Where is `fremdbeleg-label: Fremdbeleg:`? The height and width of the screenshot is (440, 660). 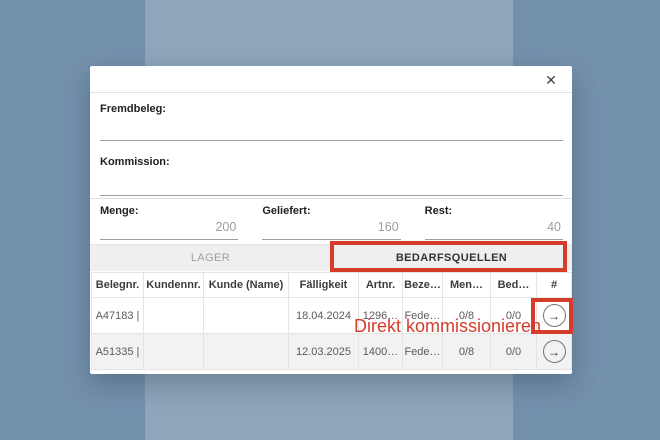
fremdbeleg-label: Fremdbeleg: is located at coordinates (133, 109).